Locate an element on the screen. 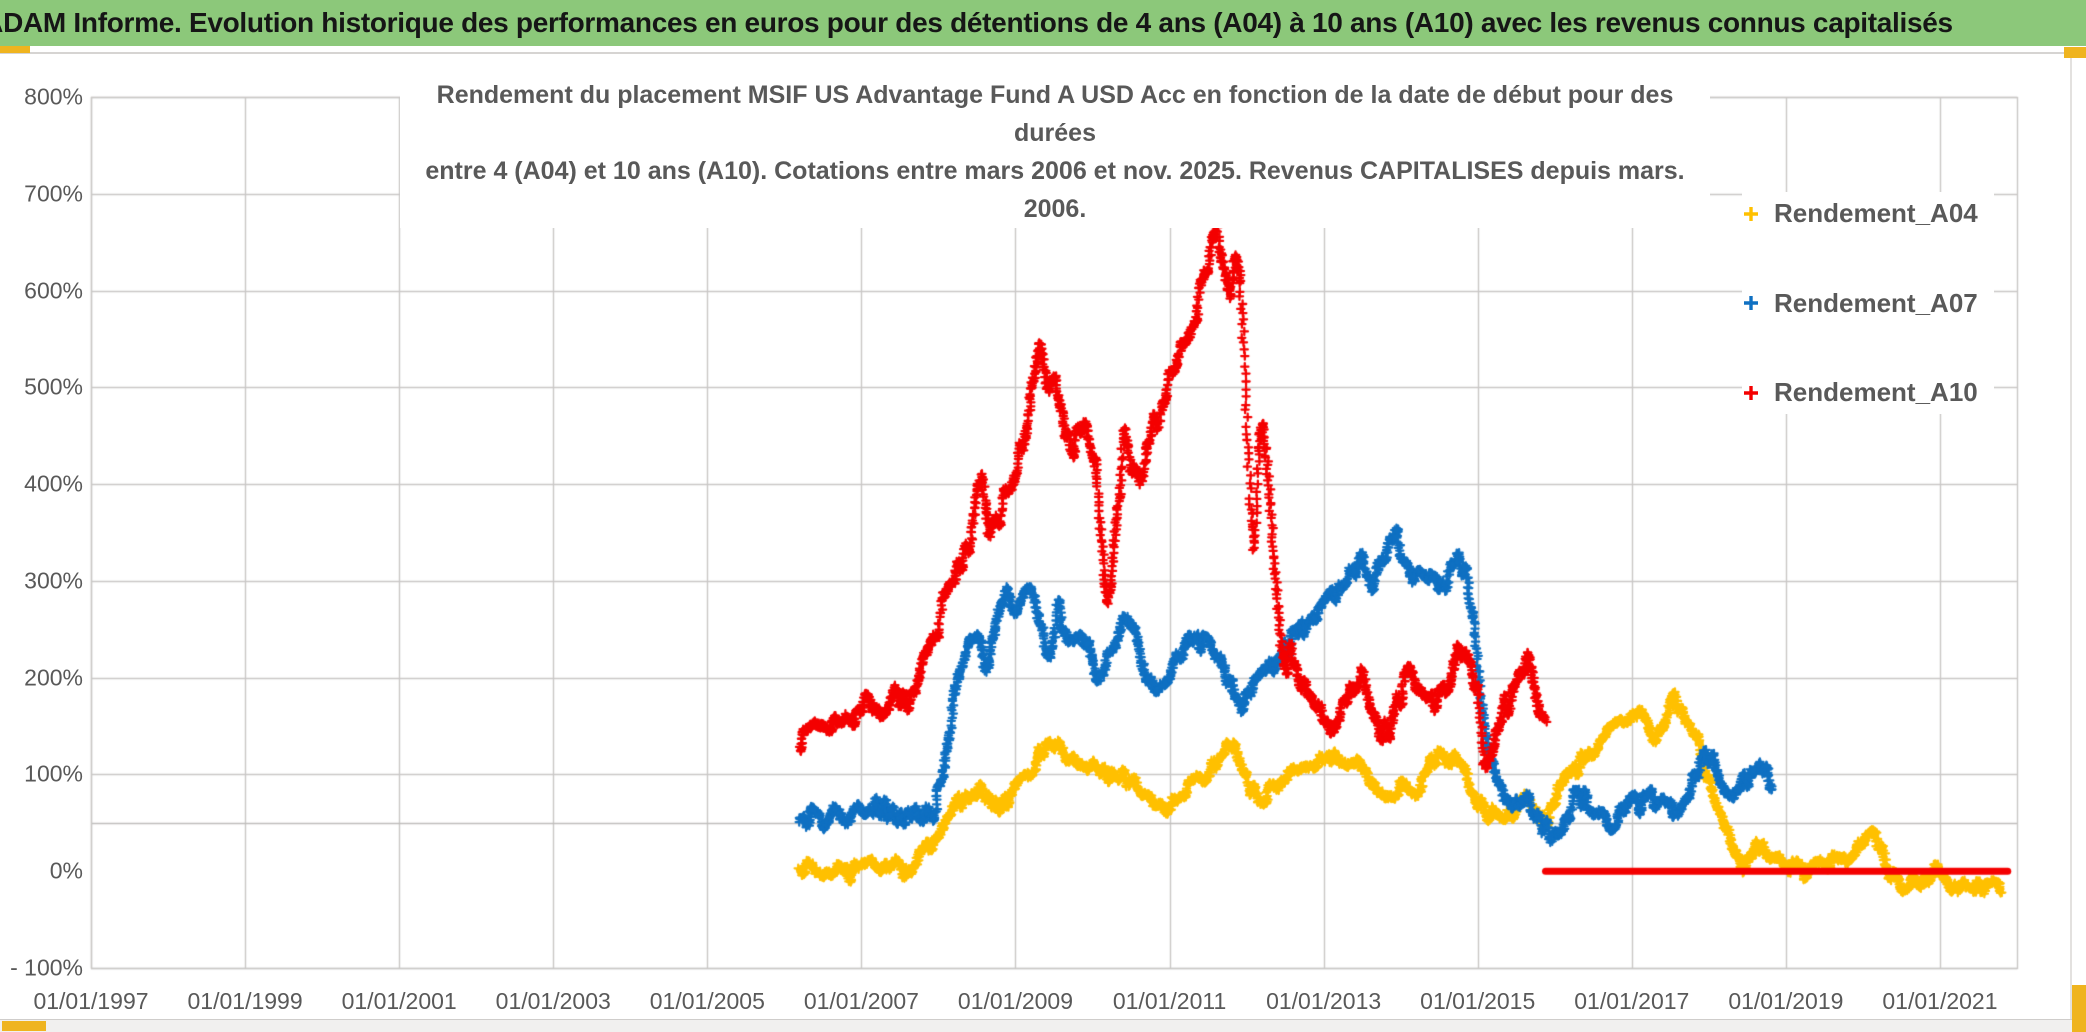 The height and width of the screenshot is (1032, 2086). x-axis-tick-label: 01/01/2017 is located at coordinates (1632, 1001).